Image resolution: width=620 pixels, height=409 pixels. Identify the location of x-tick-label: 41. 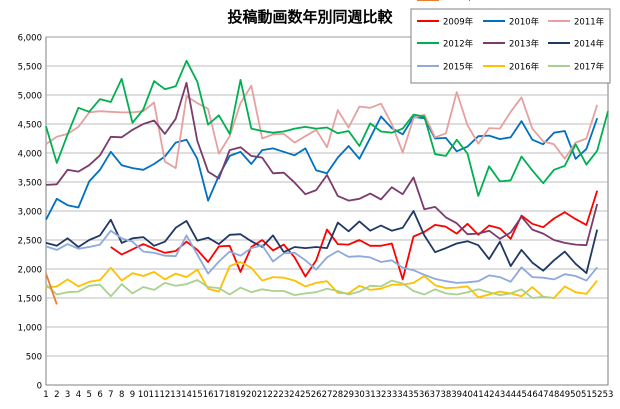
(478, 395).